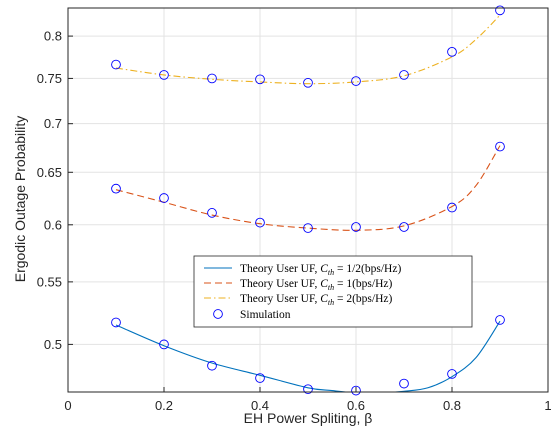  What do you see at coordinates (308, 418) in the screenshot?
I see `x-axis-label: EH Power Spliting, β` at bounding box center [308, 418].